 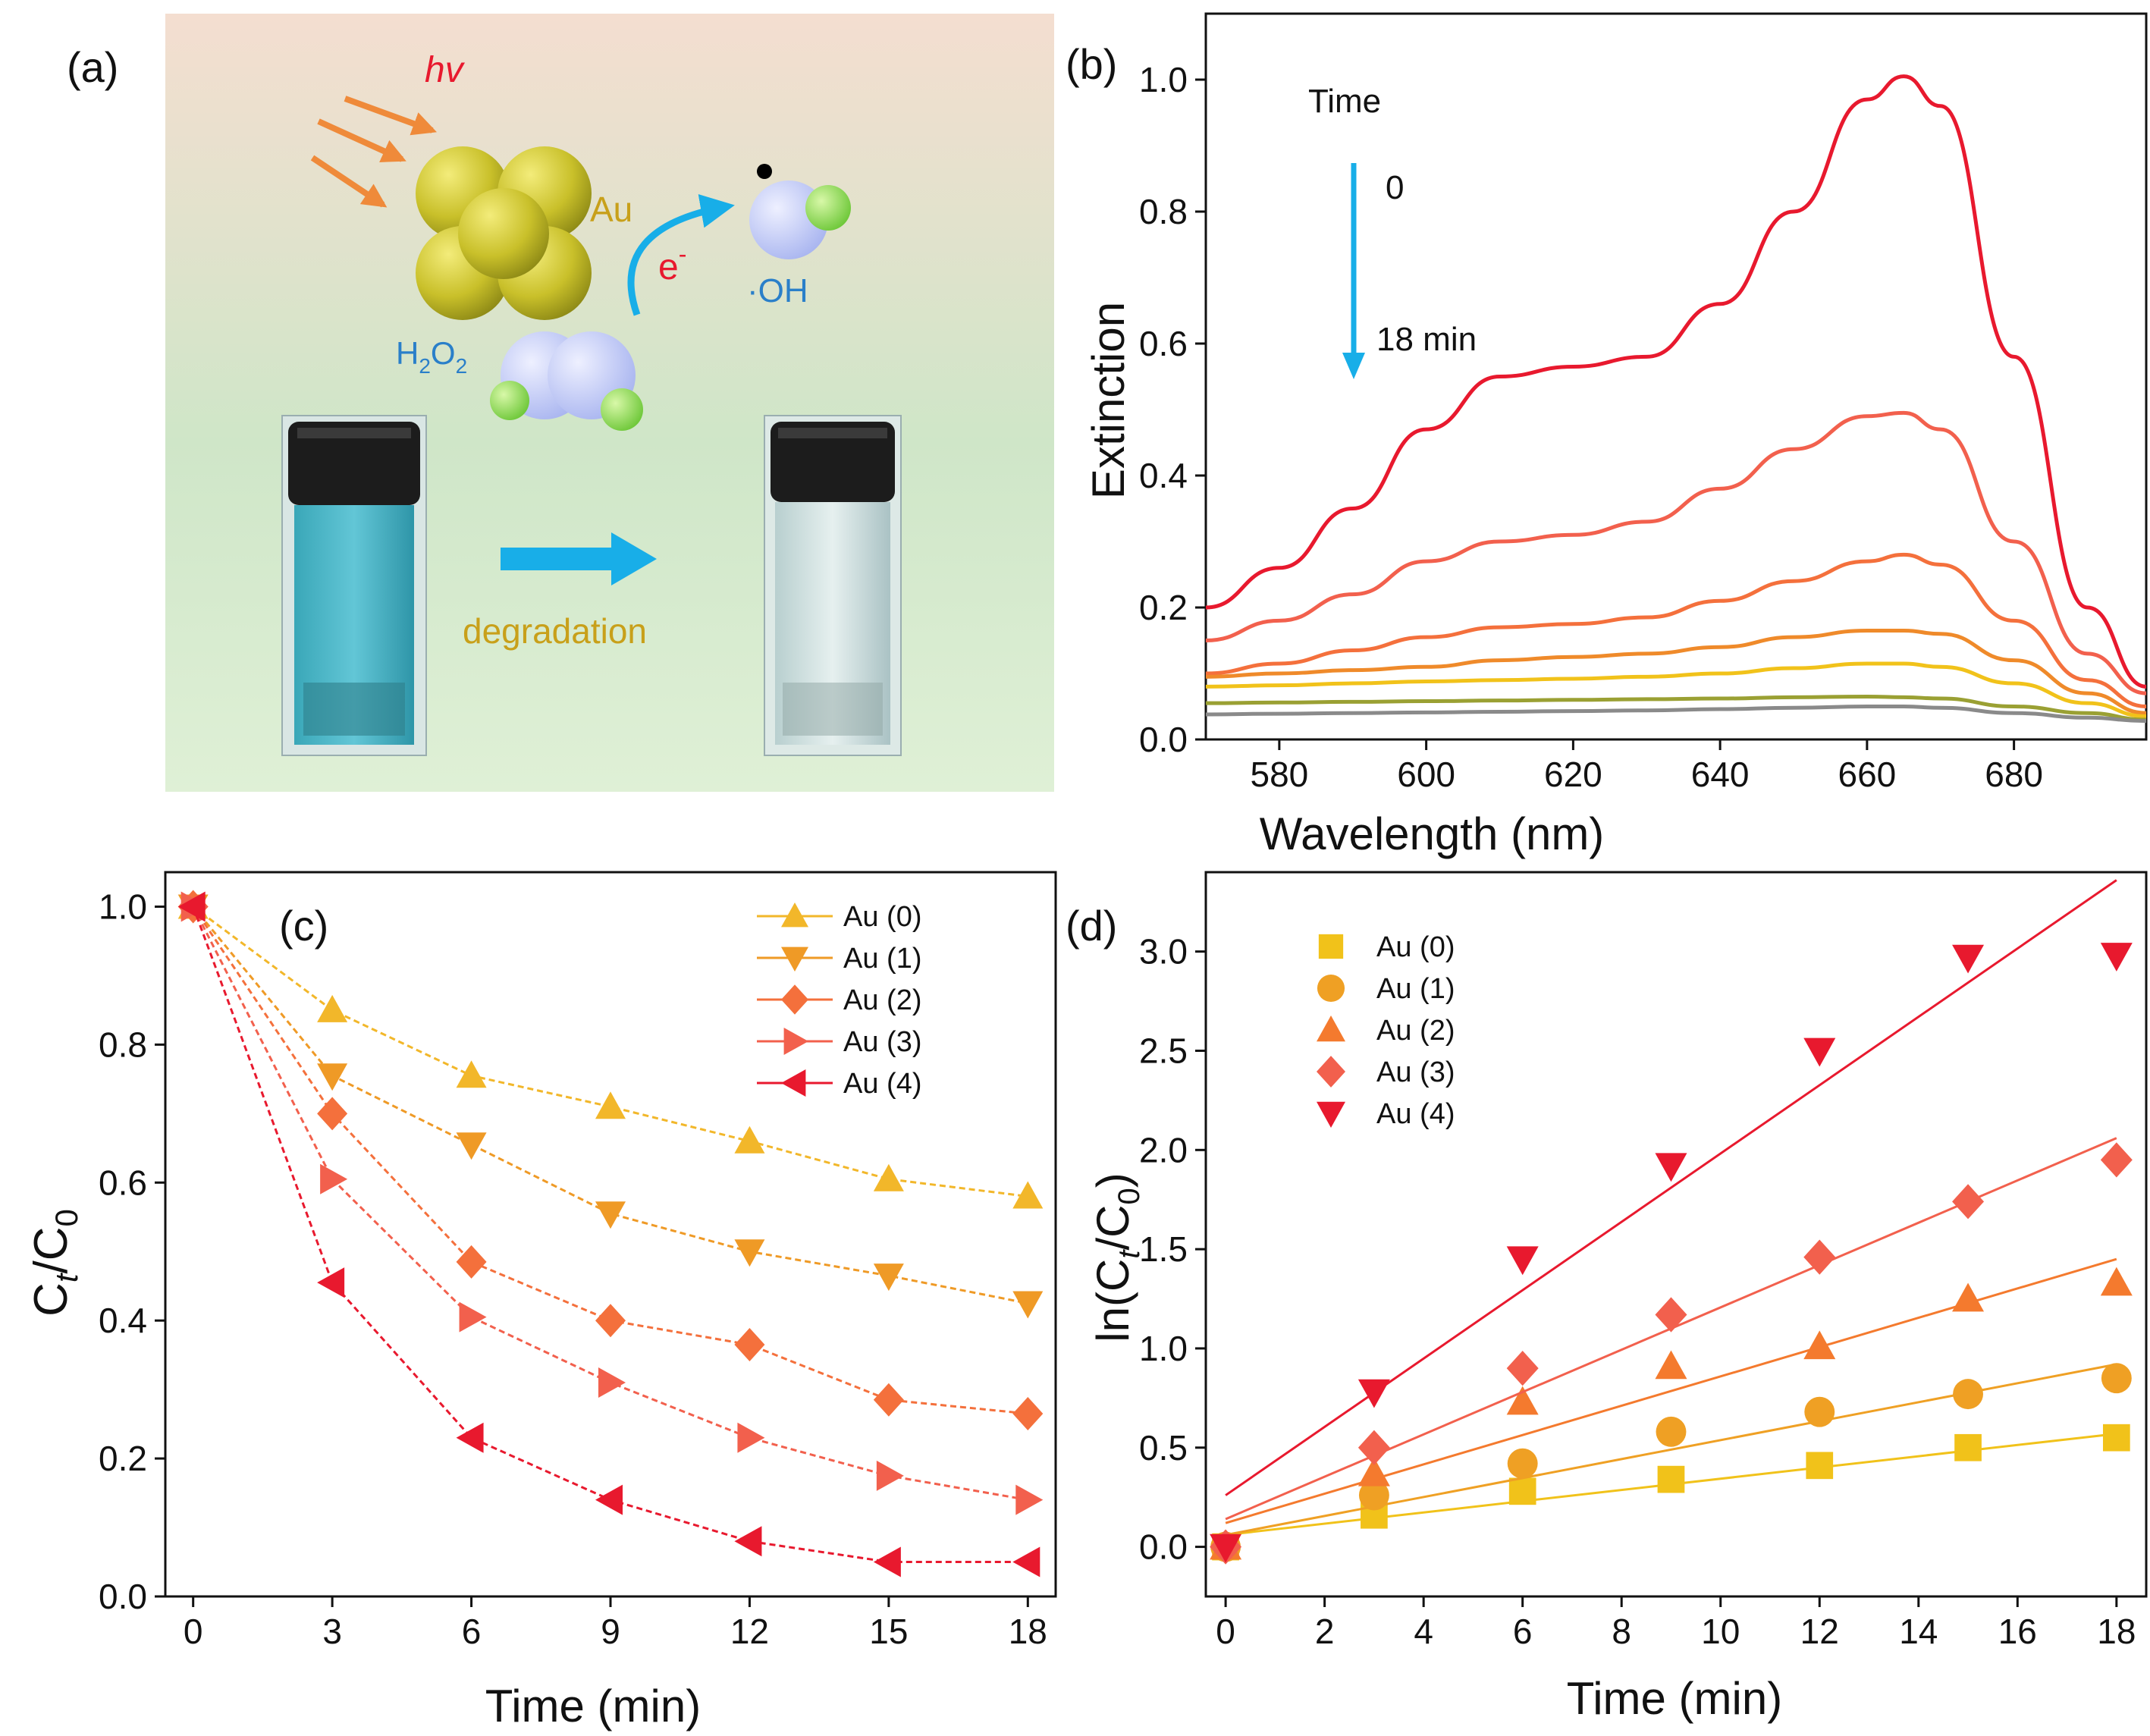 I want to click on panel-d-x-tick-label: 14, so click(x=1918, y=1631).